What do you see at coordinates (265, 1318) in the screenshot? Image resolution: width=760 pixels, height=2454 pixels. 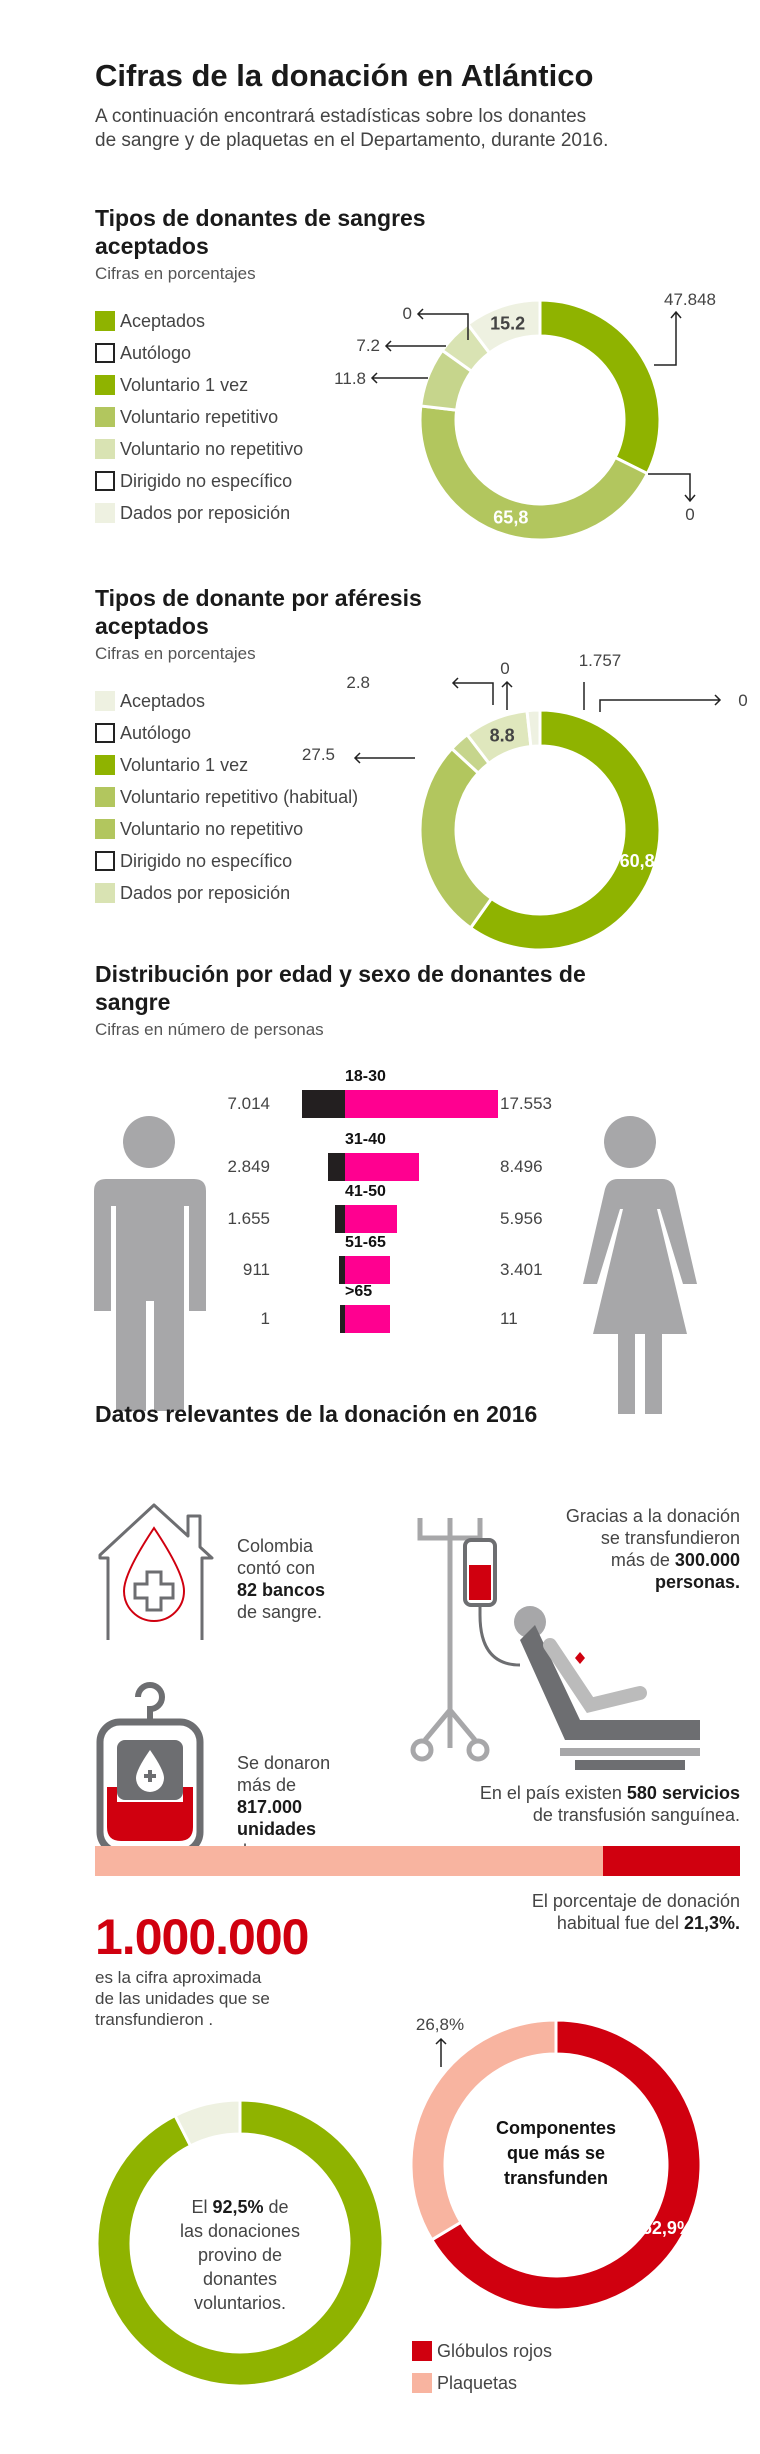 I see `male-value: 1` at bounding box center [265, 1318].